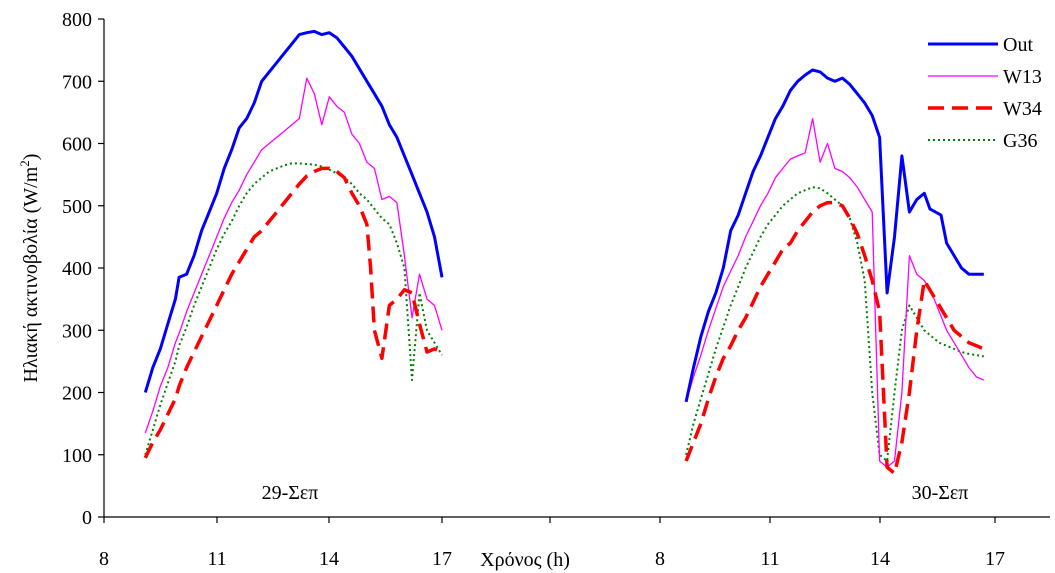 Image resolution: width=1055 pixels, height=573 pixels. I want to click on annotation-day1: 29-Σεπ, so click(290, 493).